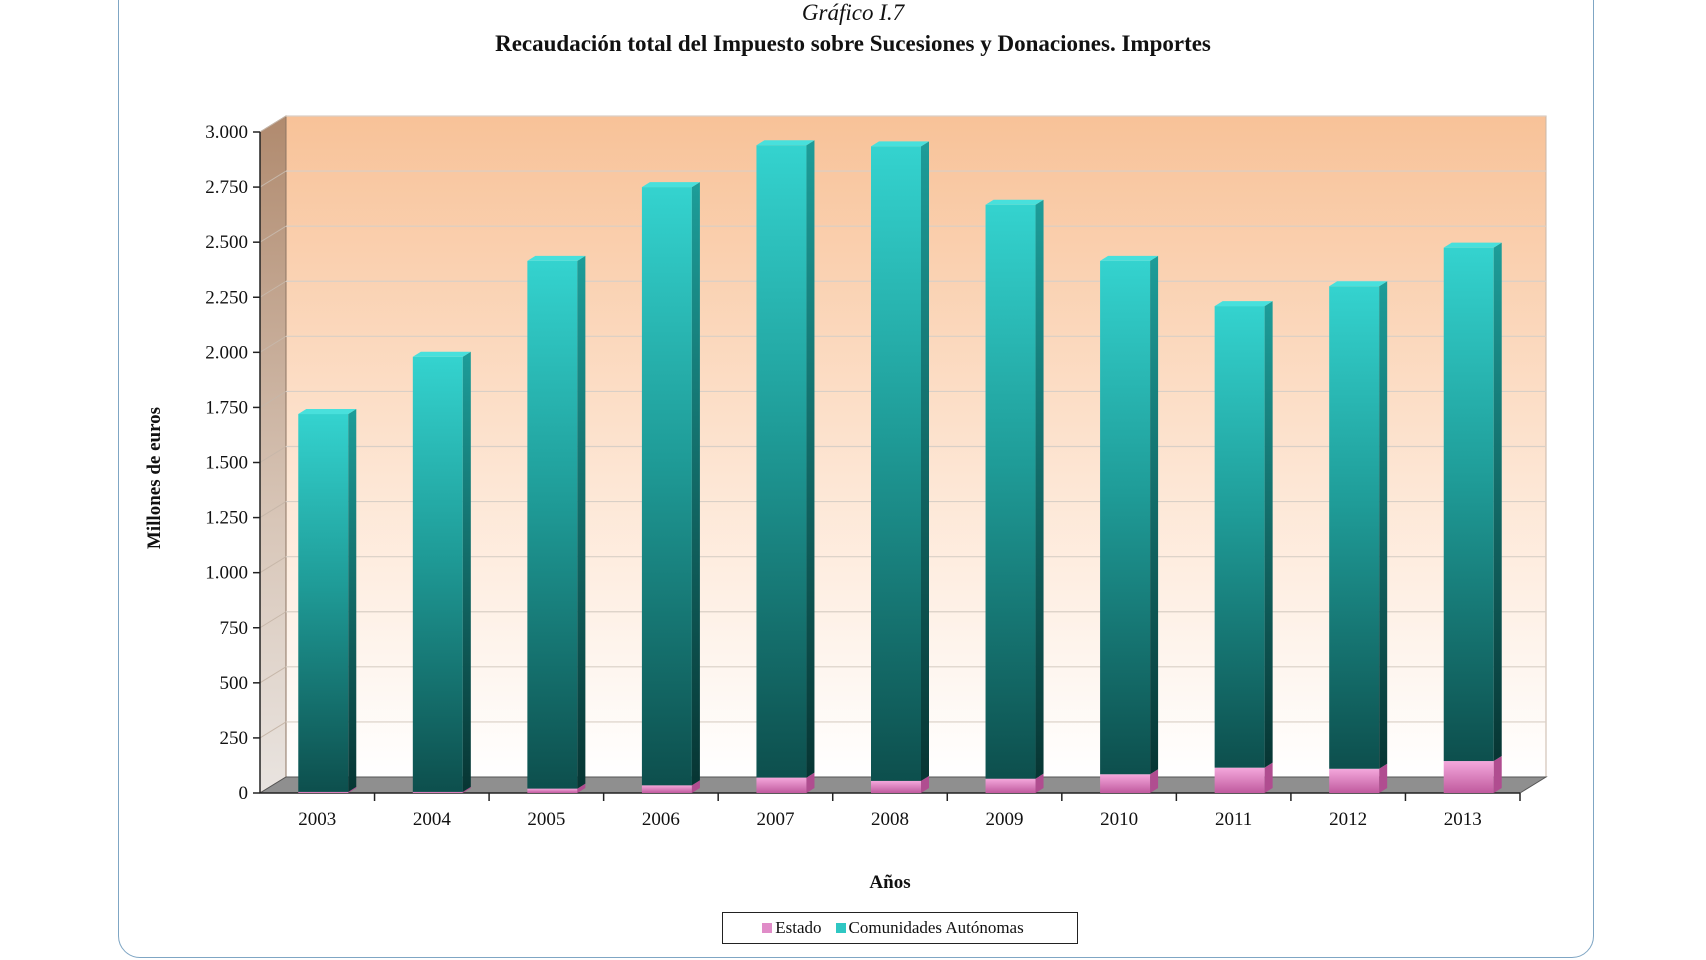  What do you see at coordinates (226, 132) in the screenshot?
I see `y-tick-label: 3.000` at bounding box center [226, 132].